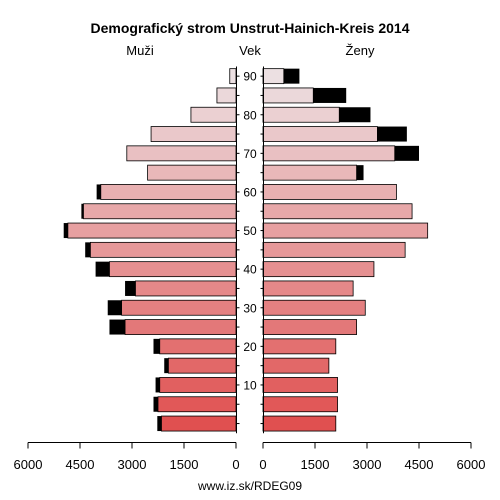 The image size is (500, 500). I want to click on x-tick-label-left-0: 0, so click(235, 464).